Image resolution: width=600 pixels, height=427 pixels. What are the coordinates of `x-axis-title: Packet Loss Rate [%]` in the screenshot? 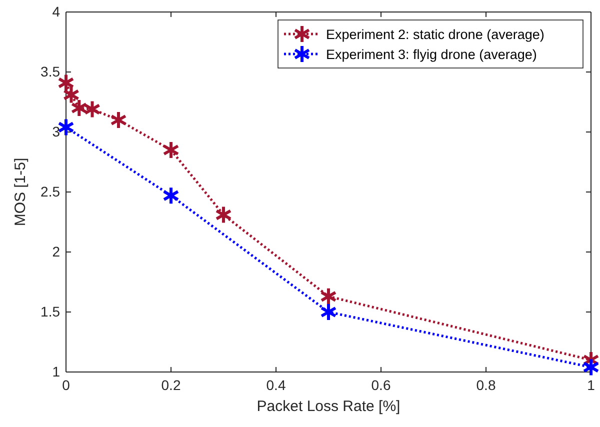 It's located at (328, 406).